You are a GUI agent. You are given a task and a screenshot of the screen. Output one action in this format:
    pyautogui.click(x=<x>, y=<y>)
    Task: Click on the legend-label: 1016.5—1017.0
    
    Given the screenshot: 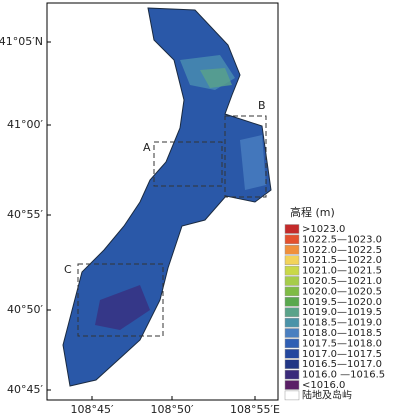 What is the action you would take?
    pyautogui.click(x=342, y=364)
    